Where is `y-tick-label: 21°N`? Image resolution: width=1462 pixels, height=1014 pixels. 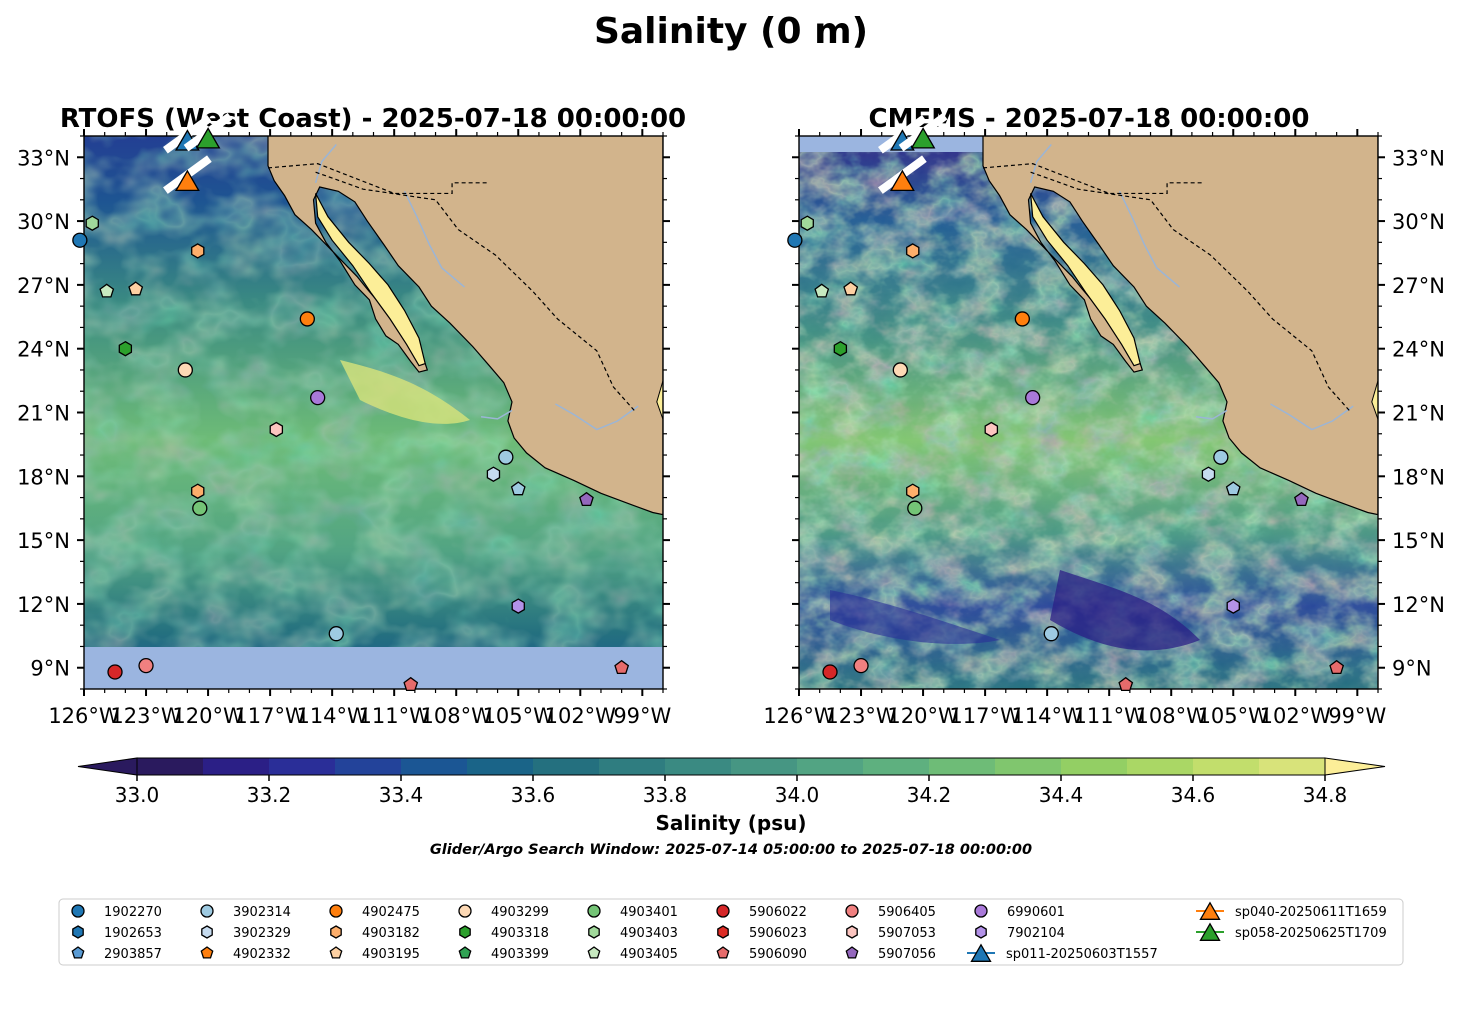
y-tick-label: 21°N is located at coordinates (43, 414).